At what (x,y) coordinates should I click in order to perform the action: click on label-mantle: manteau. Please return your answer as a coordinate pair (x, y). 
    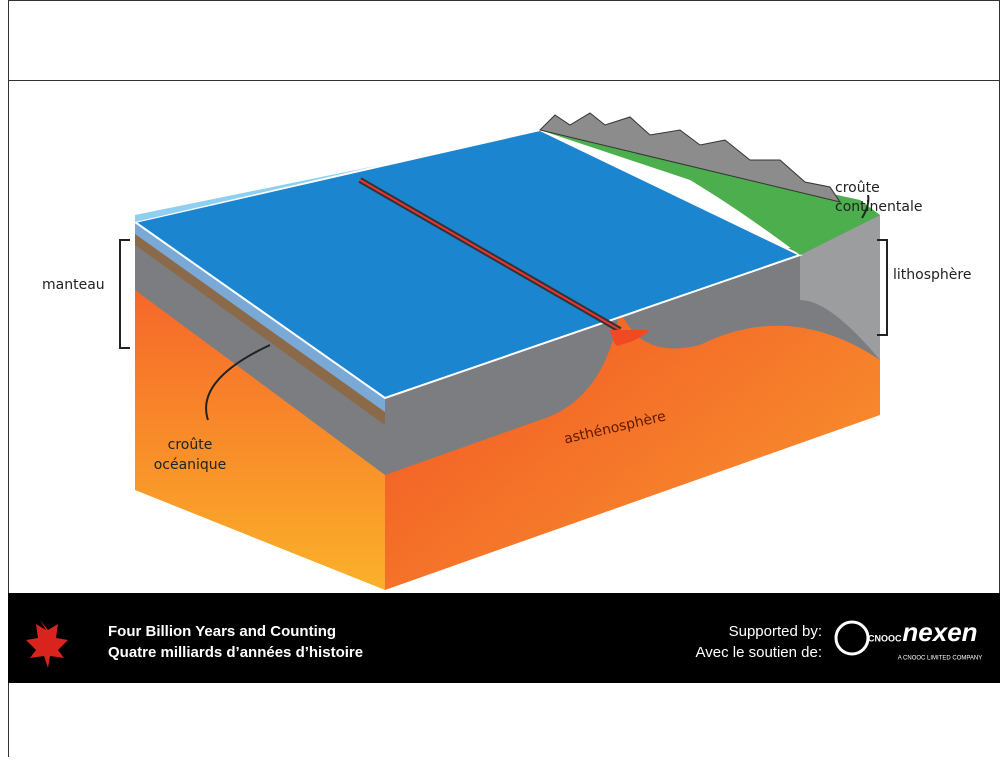
    Looking at the image, I should click on (73, 285).